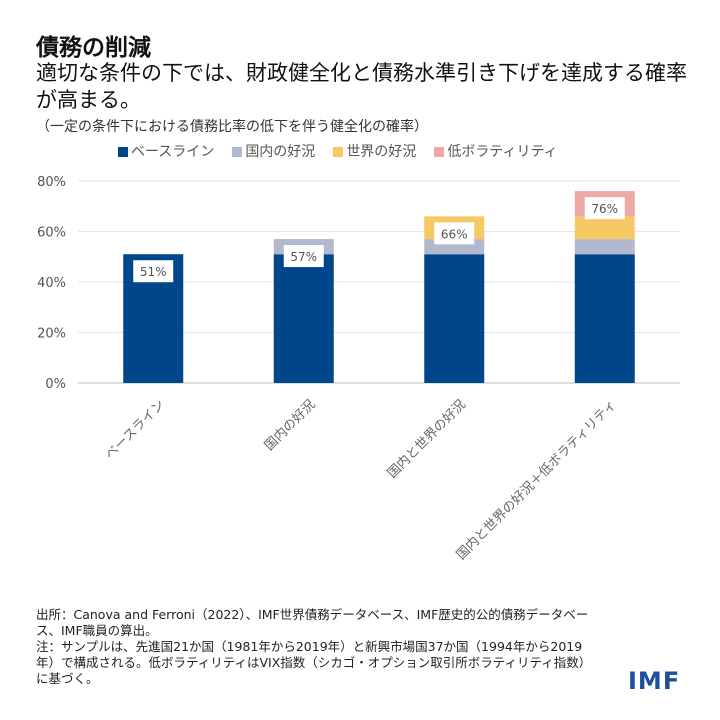 This screenshot has width=720, height=720. Describe the element at coordinates (426, 439) in the screenshot. I see `x-tick-label: 国内と世界の好況` at that location.